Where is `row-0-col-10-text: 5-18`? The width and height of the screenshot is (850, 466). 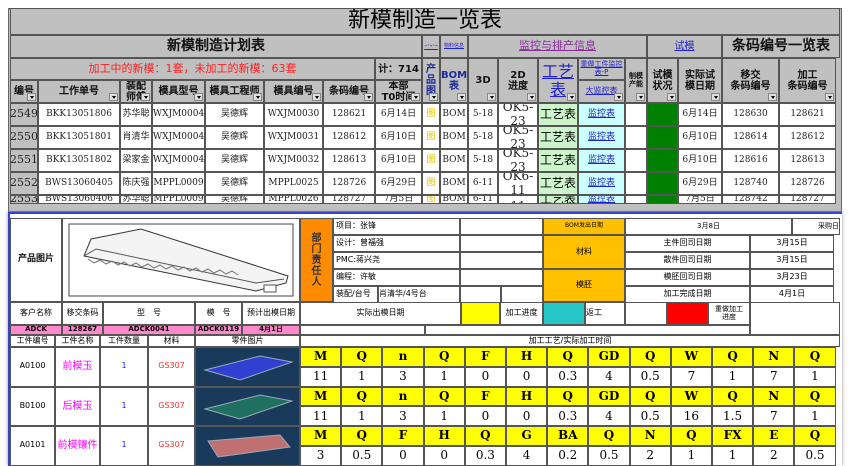 row-0-col-10-text: 5-18 is located at coordinates (483, 113).